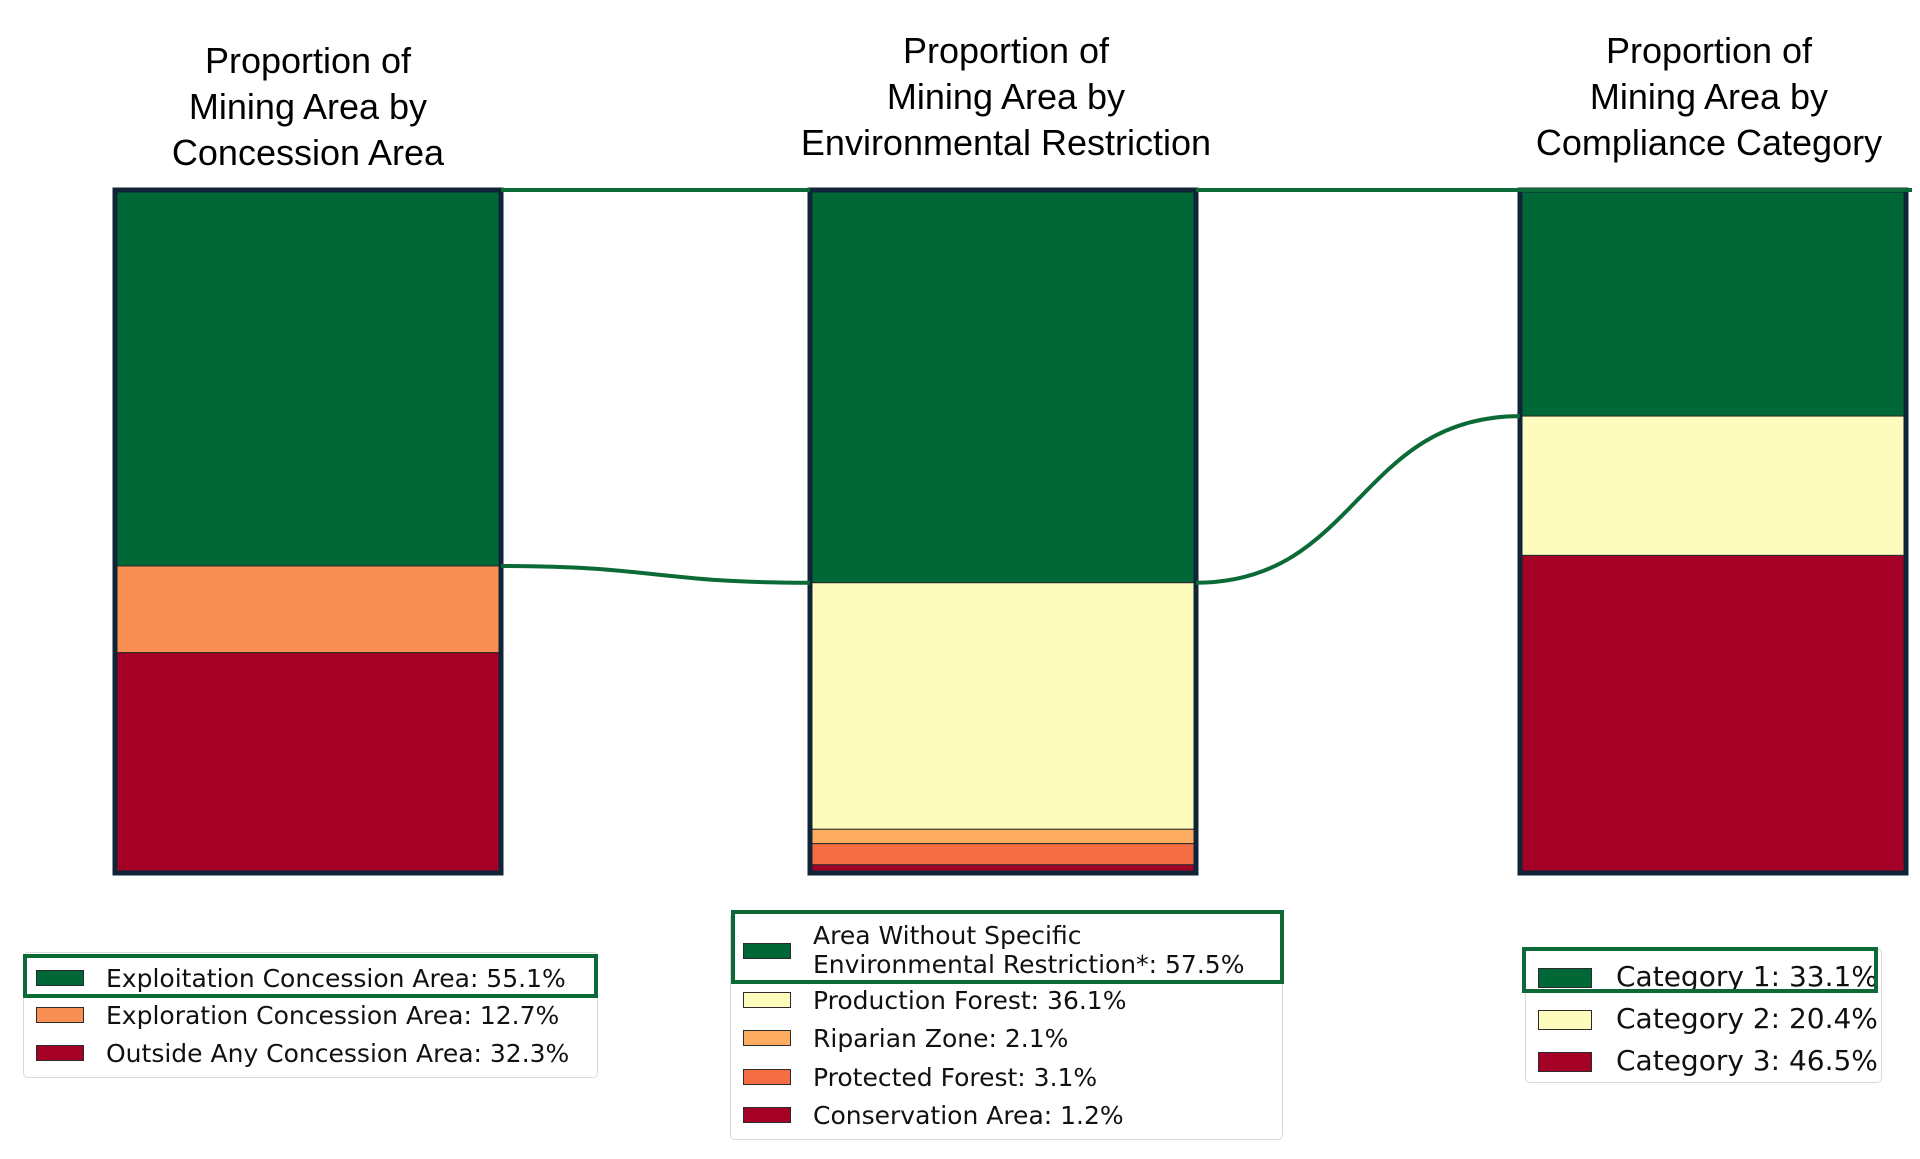 The width and height of the screenshot is (1920, 1159). I want to click on legend-label-line: Area Without Specific, so click(947, 935).